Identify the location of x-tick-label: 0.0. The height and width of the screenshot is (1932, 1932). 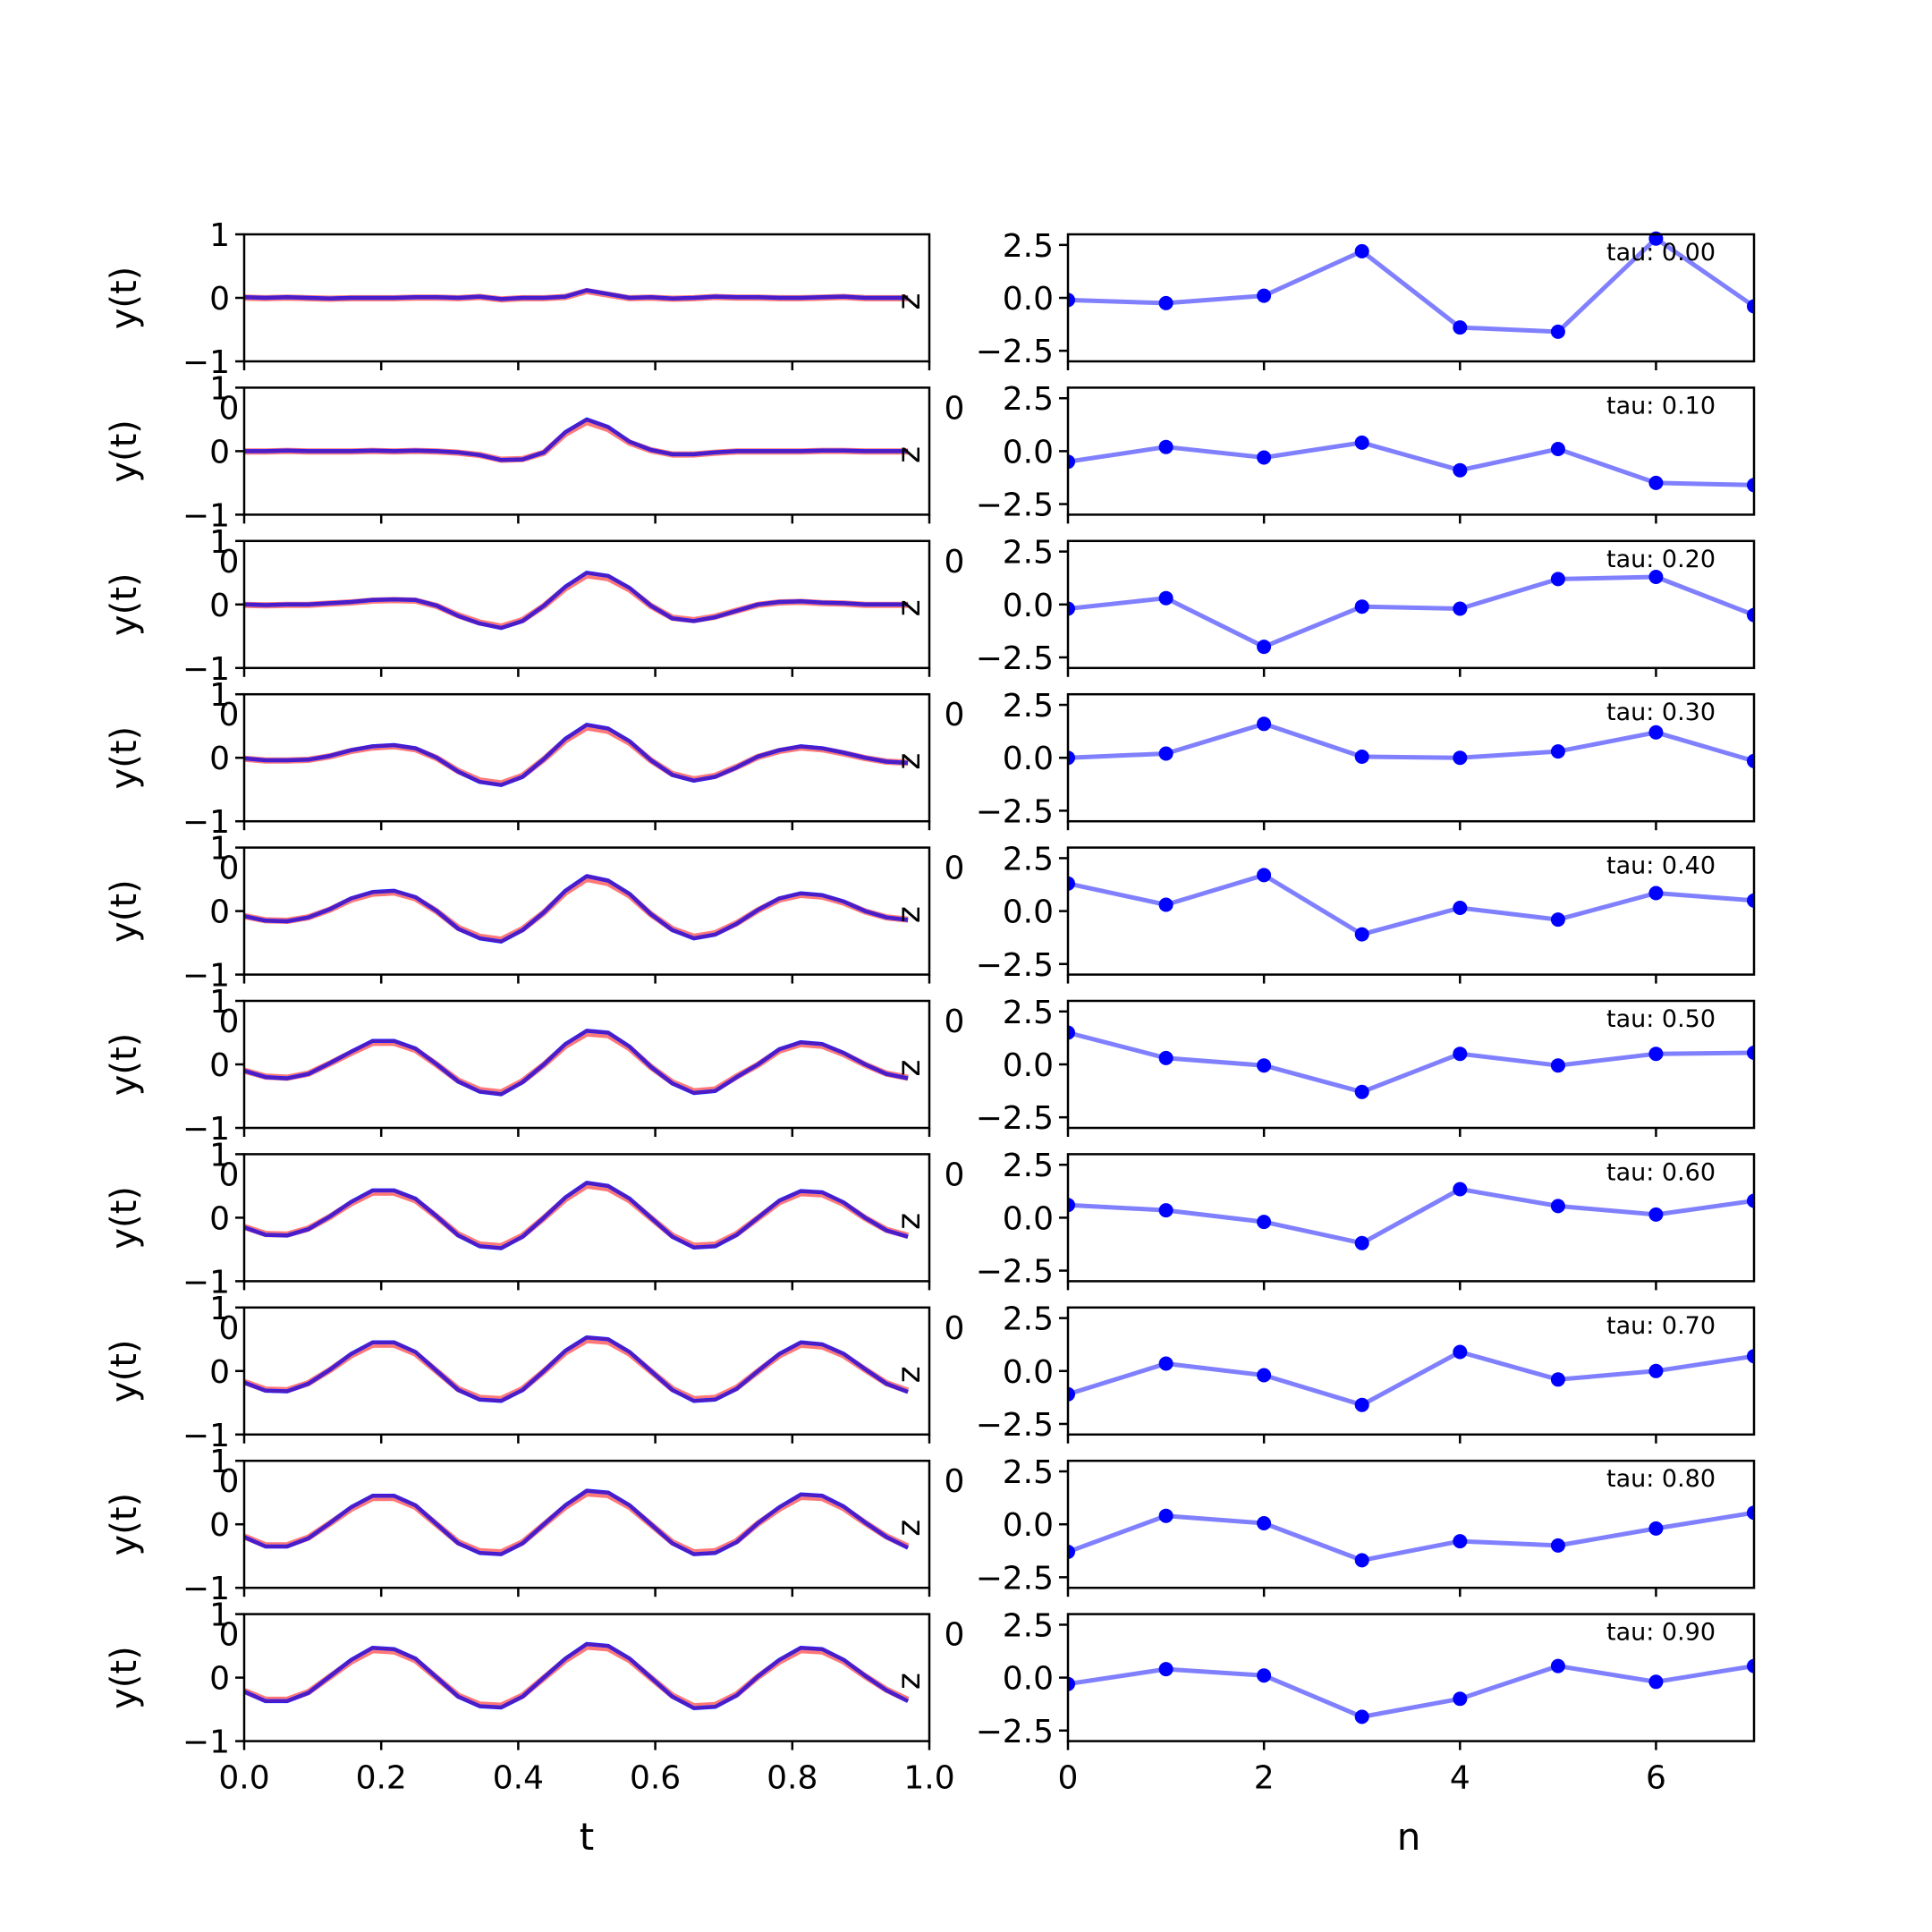
(243, 1778).